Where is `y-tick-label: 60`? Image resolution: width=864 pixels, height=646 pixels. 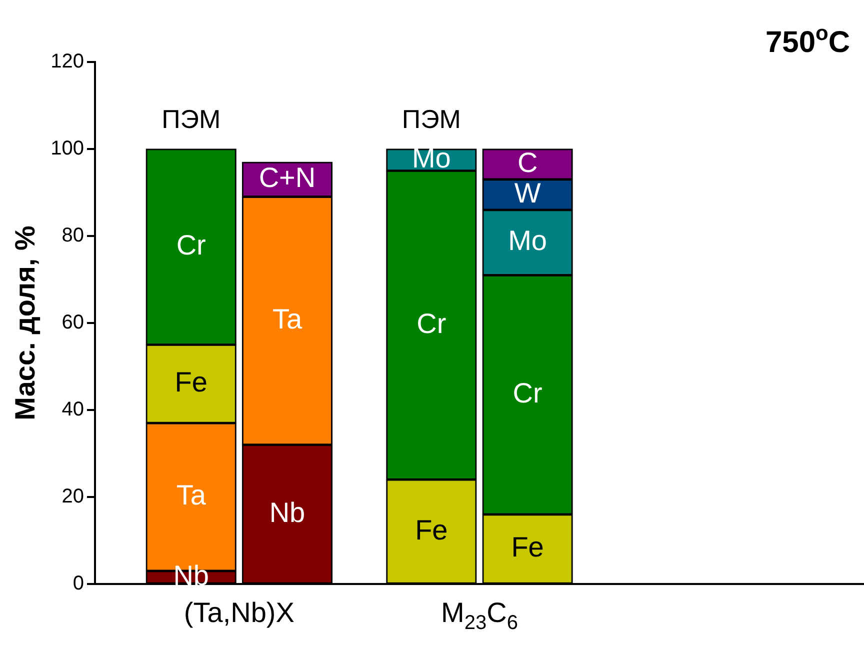 y-tick-label: 60 is located at coordinates (73, 323).